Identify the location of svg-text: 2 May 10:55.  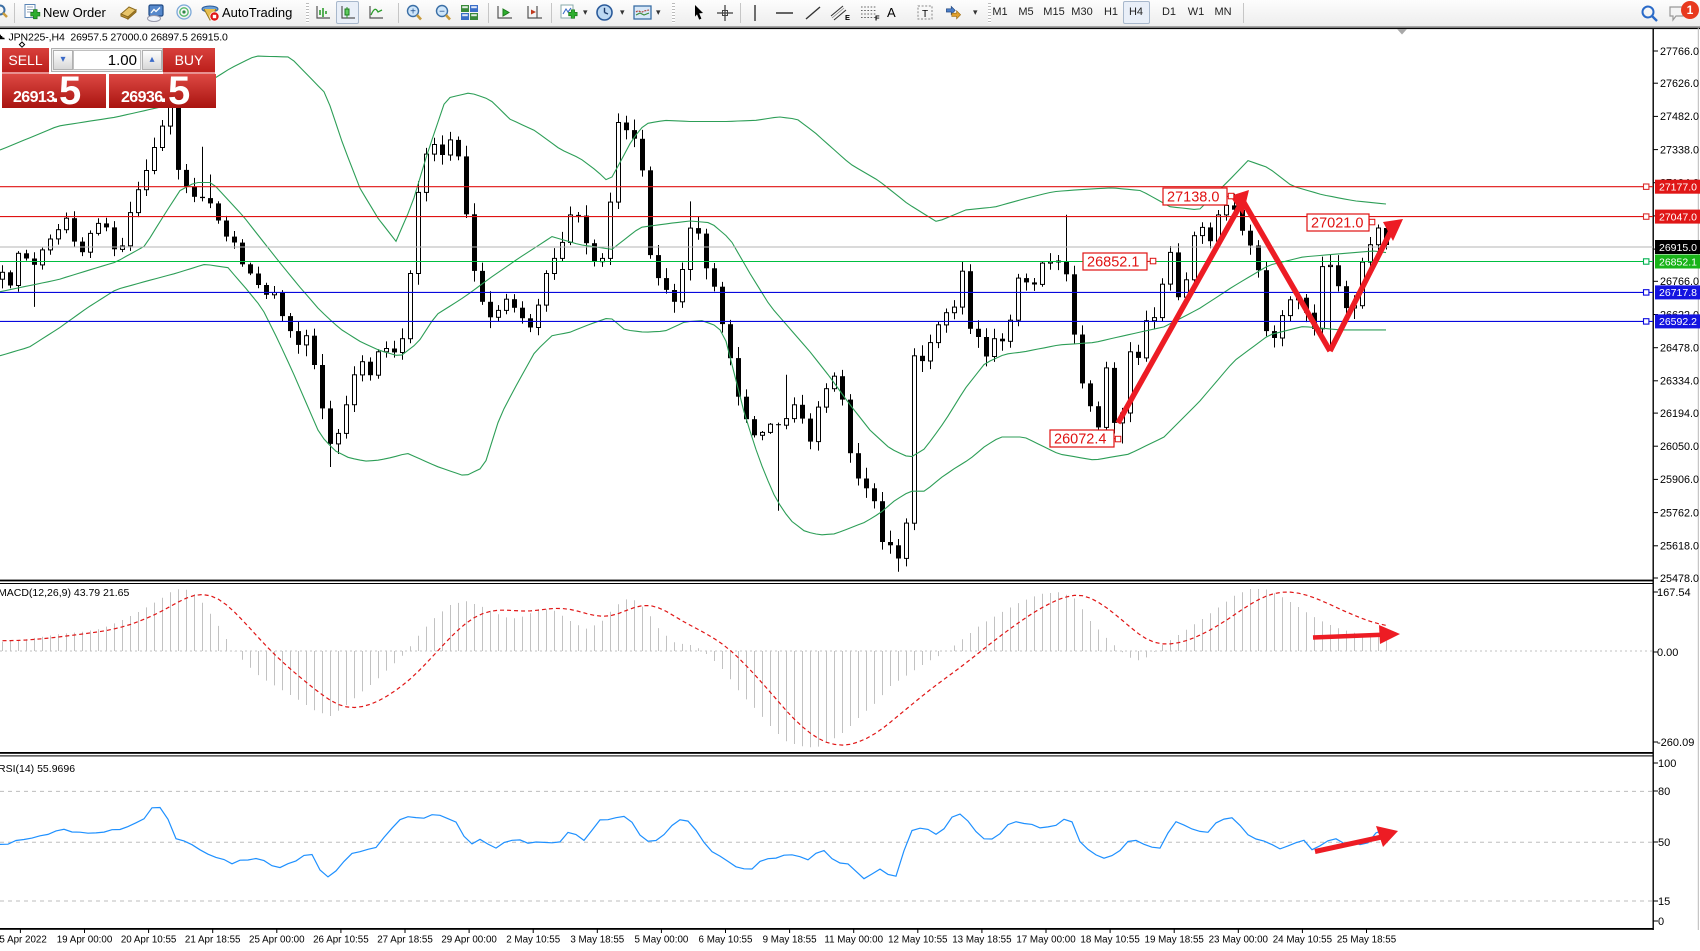
(533, 940).